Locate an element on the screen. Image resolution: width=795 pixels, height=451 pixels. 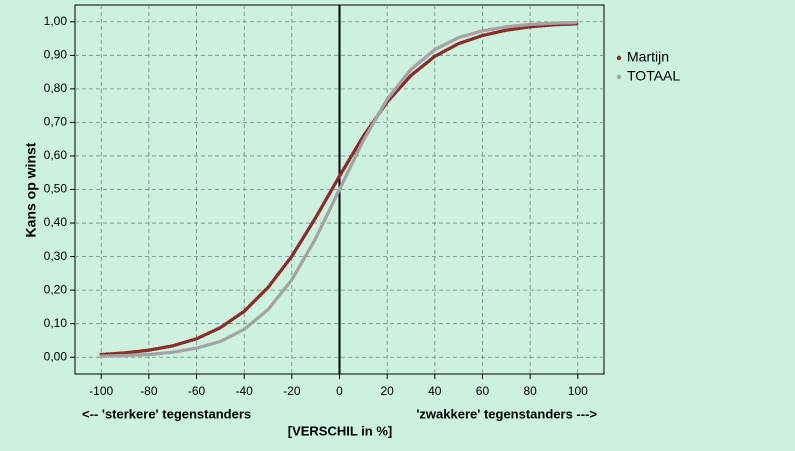
annotation: <-- 'sterkere' tegenstanders is located at coordinates (166, 413).